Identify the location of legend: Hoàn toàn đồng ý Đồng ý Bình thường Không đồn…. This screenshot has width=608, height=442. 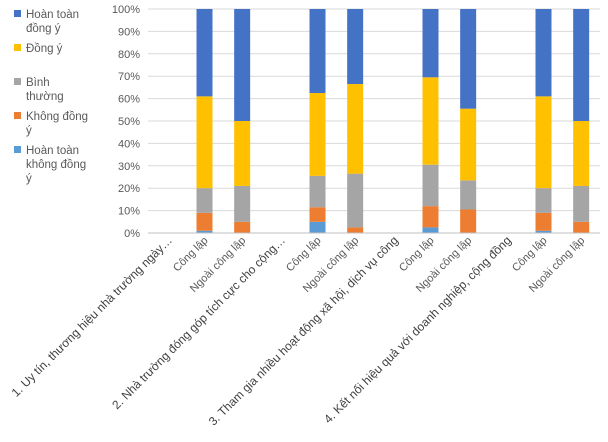
(51, 97).